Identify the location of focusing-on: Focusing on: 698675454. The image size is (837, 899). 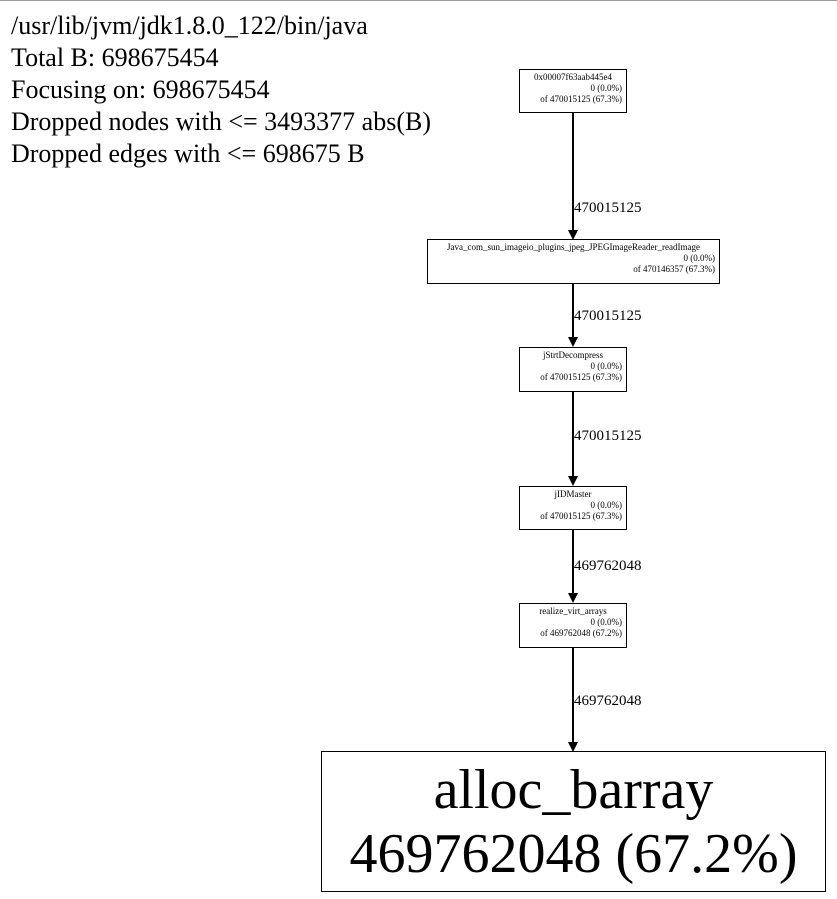
(140, 89).